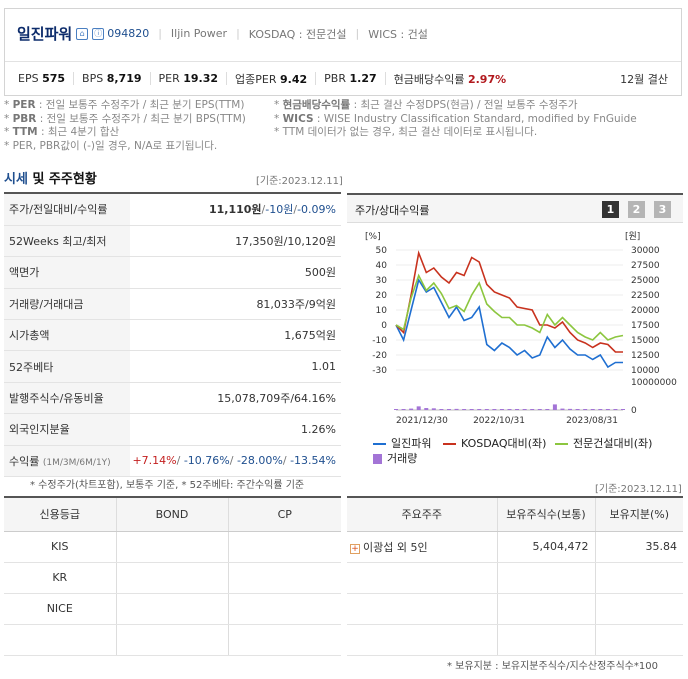 The width and height of the screenshot is (688, 679). I want to click on y2-tick-label: 27500, so click(645, 266).